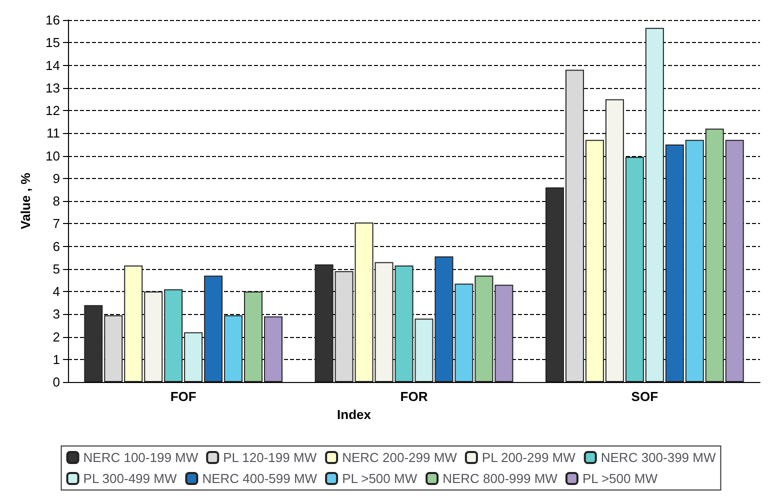 The width and height of the screenshot is (782, 502). What do you see at coordinates (56, 224) in the screenshot?
I see `y-tick-label: 7` at bounding box center [56, 224].